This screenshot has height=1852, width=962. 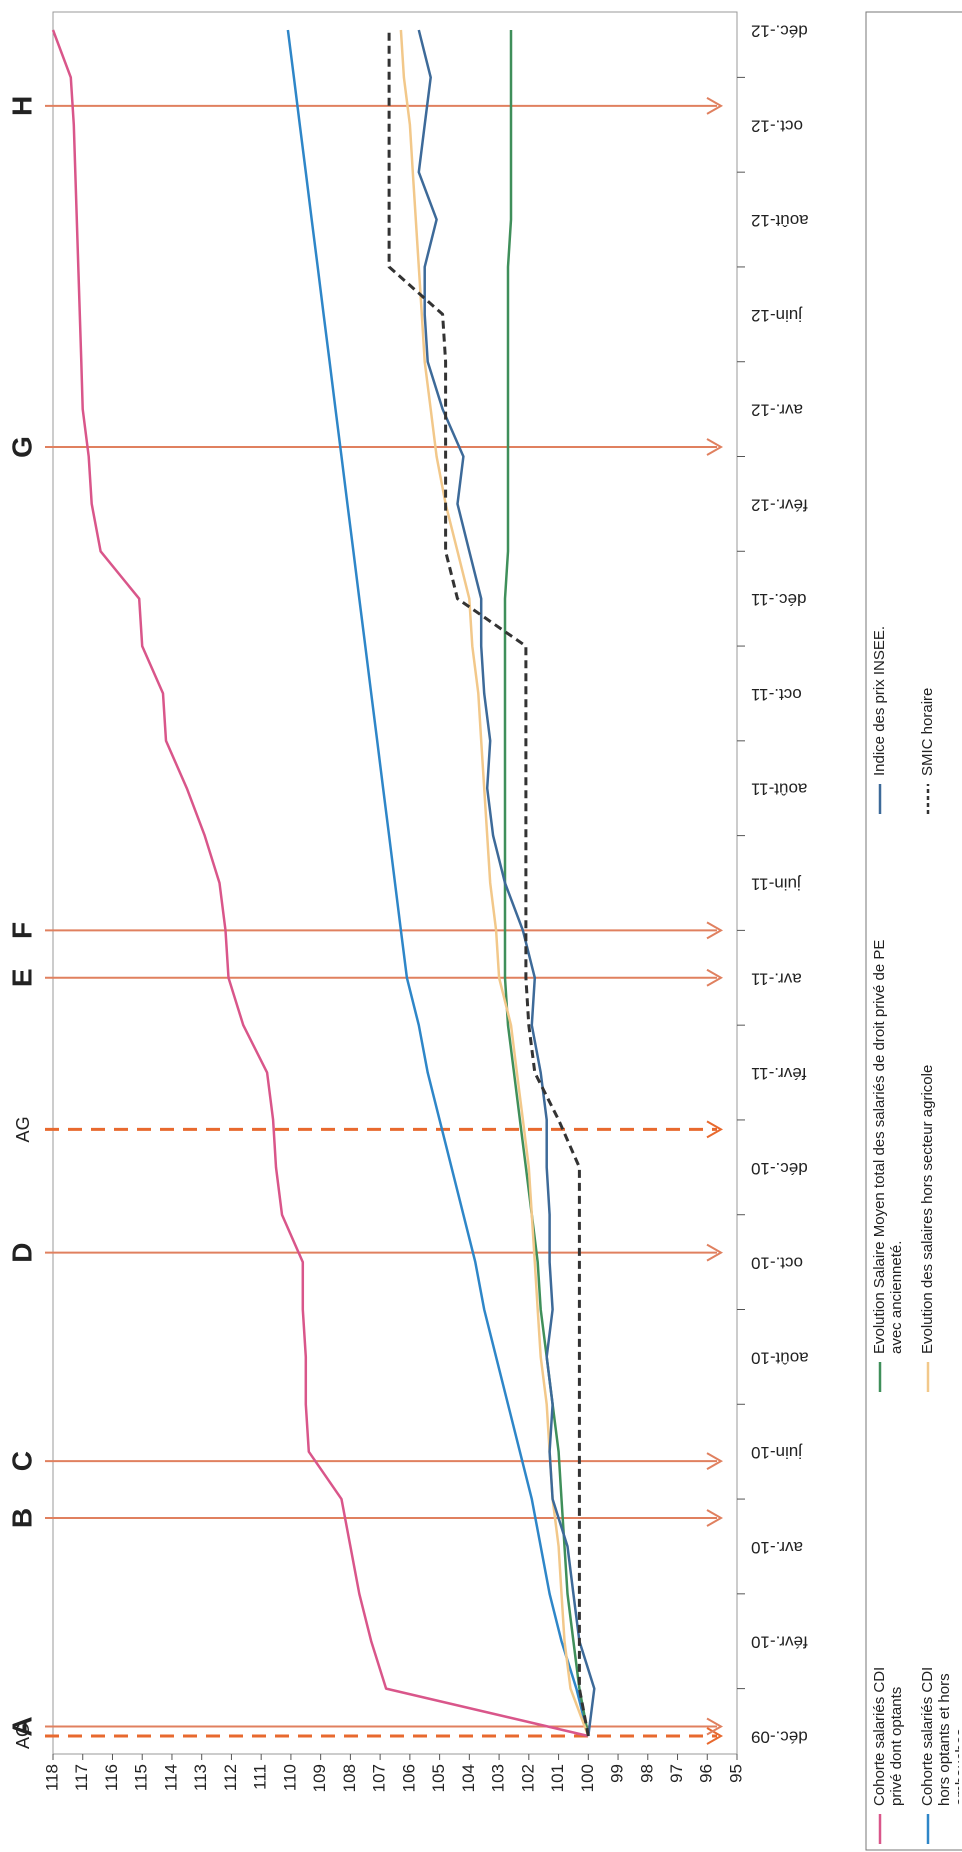 What do you see at coordinates (777, 125) in the screenshot?
I see `x-tick-label: oct.-12` at bounding box center [777, 125].